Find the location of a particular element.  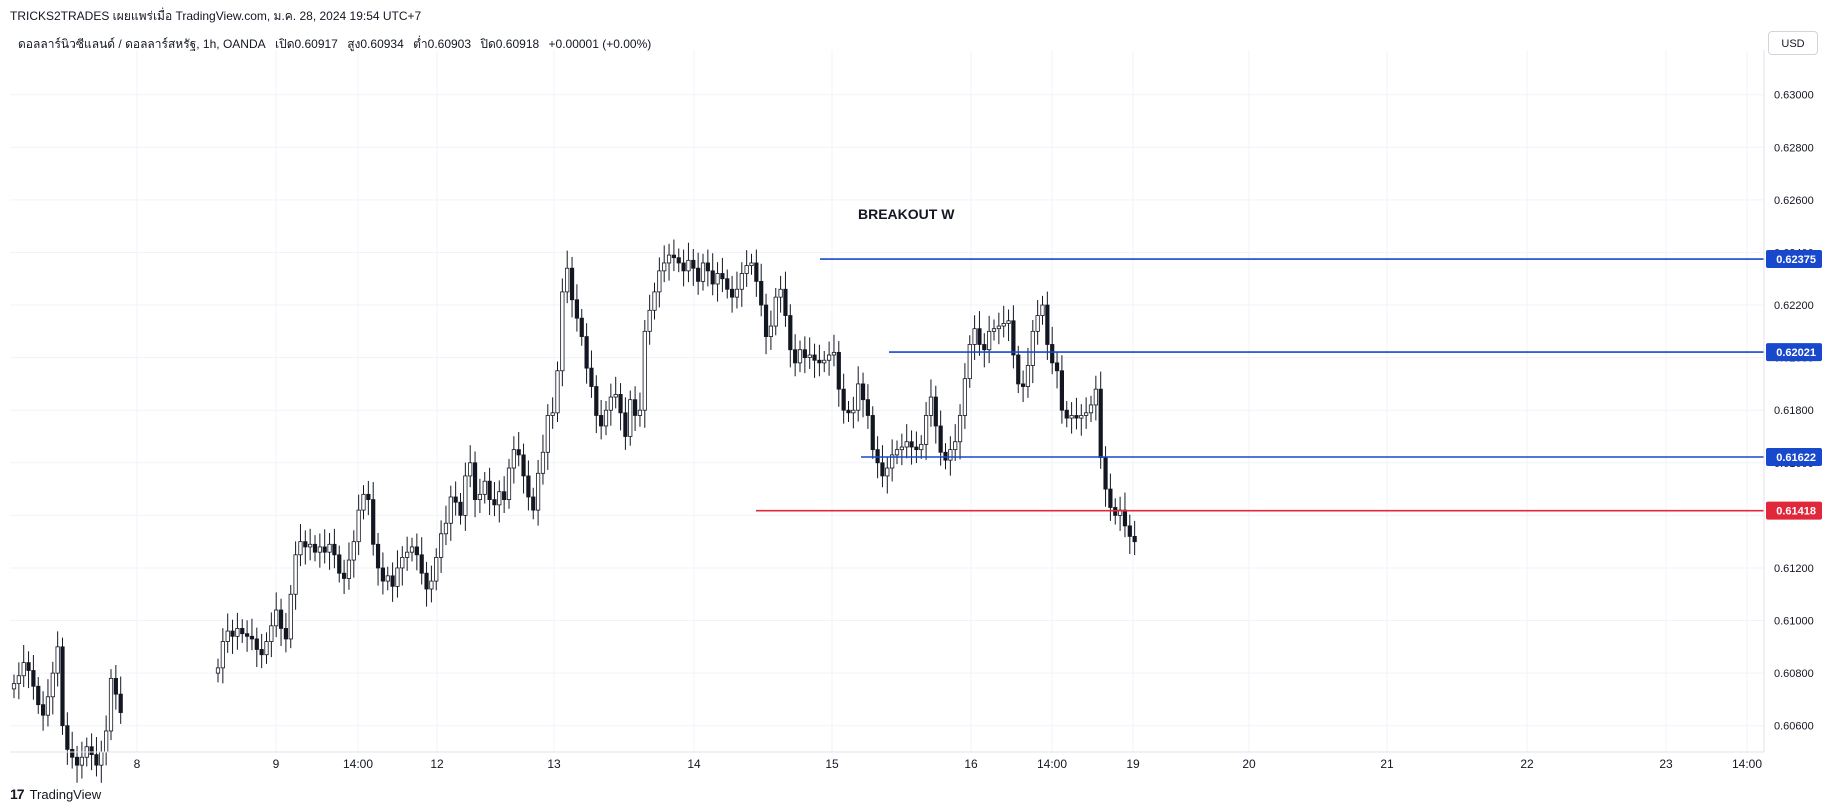

currency-button: USD is located at coordinates (1793, 43).